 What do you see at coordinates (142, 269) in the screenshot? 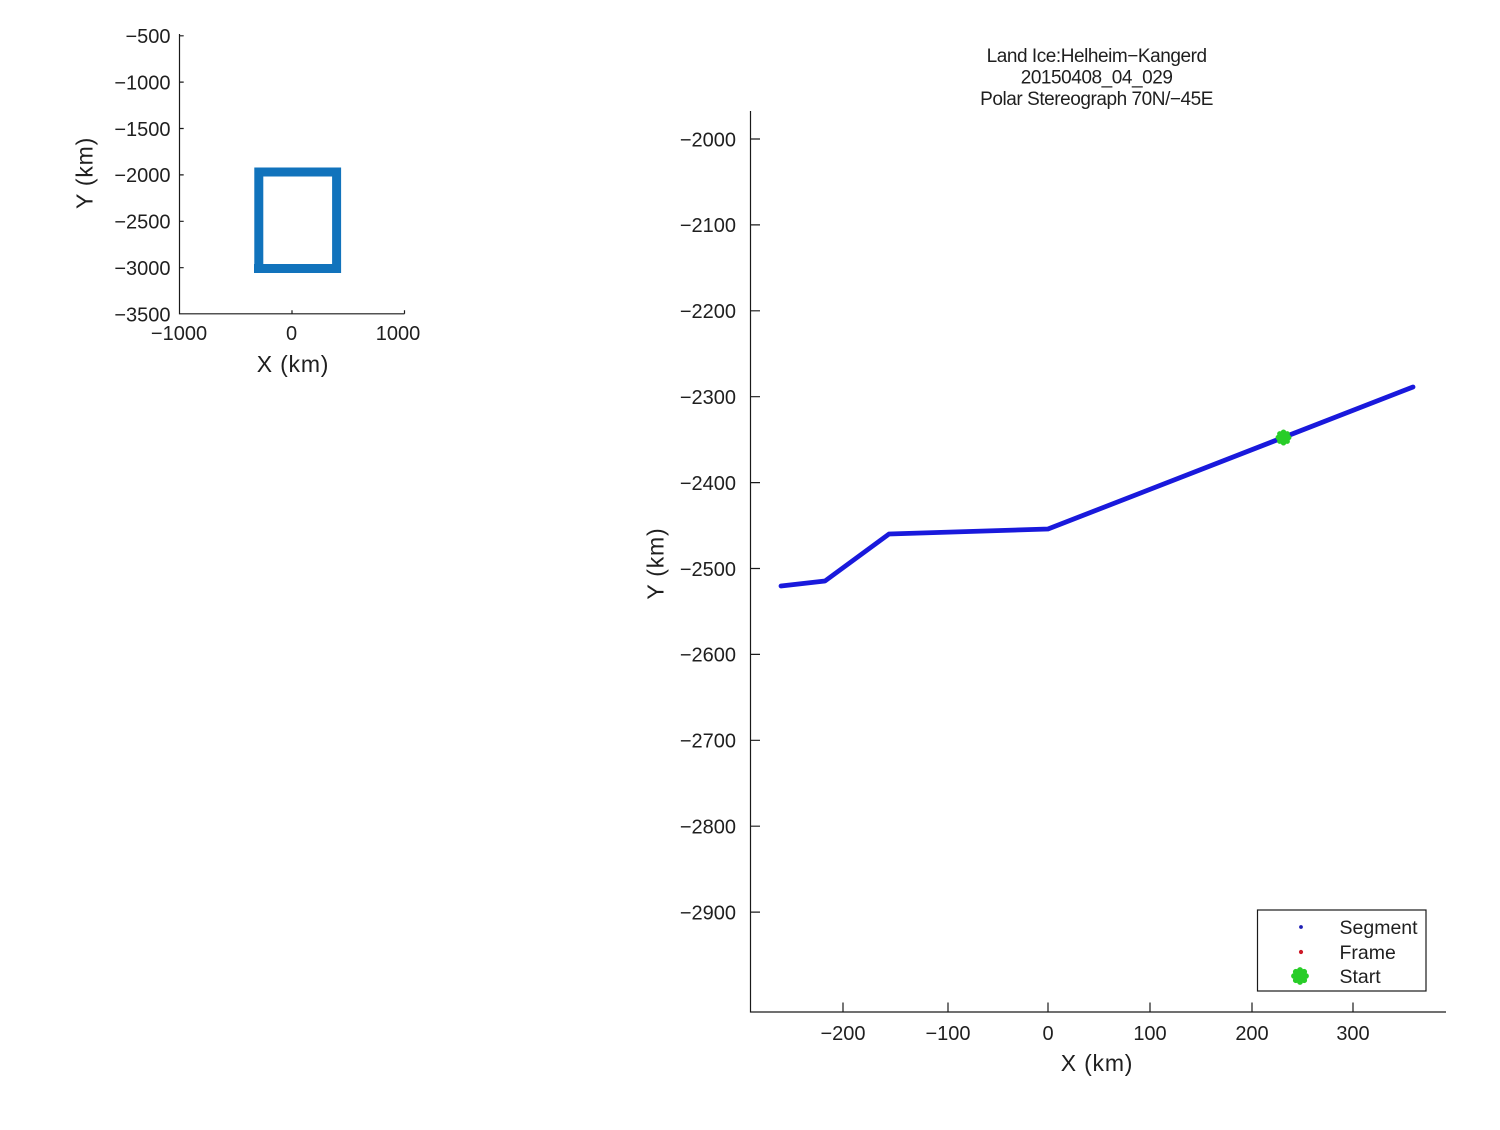
I see `svg-text: −3000` at bounding box center [142, 269].